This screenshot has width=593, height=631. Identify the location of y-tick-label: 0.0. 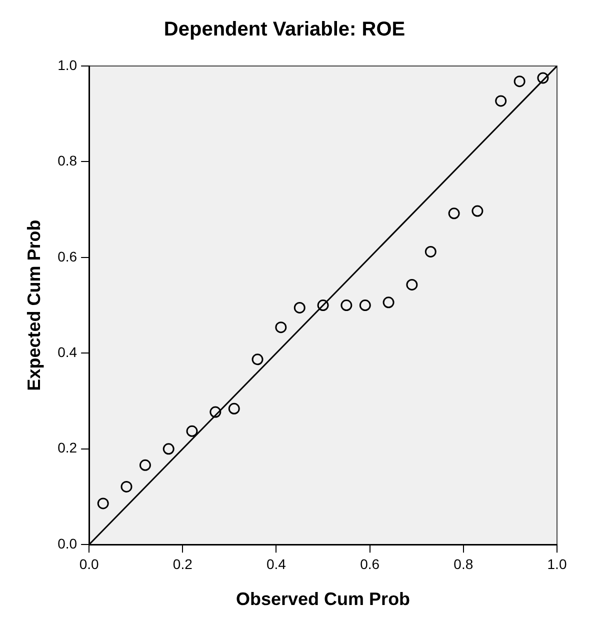
(68, 543).